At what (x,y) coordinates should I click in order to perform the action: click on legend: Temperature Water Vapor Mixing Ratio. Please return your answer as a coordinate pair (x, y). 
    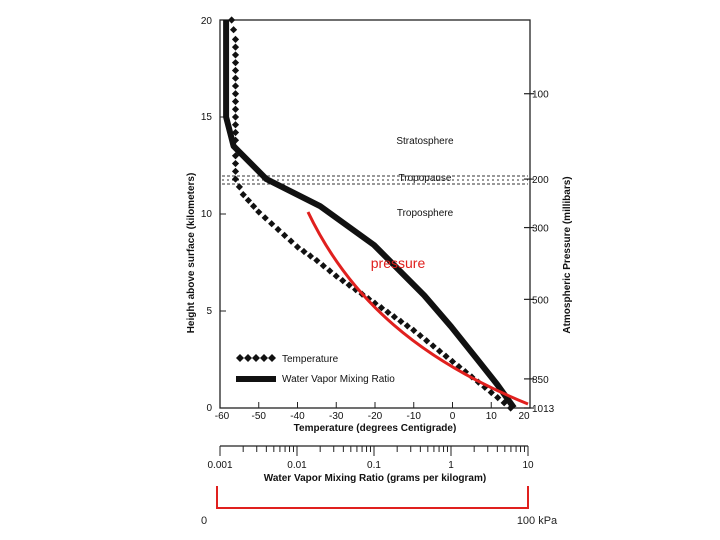
    Looking at the image, I should click on (315, 369).